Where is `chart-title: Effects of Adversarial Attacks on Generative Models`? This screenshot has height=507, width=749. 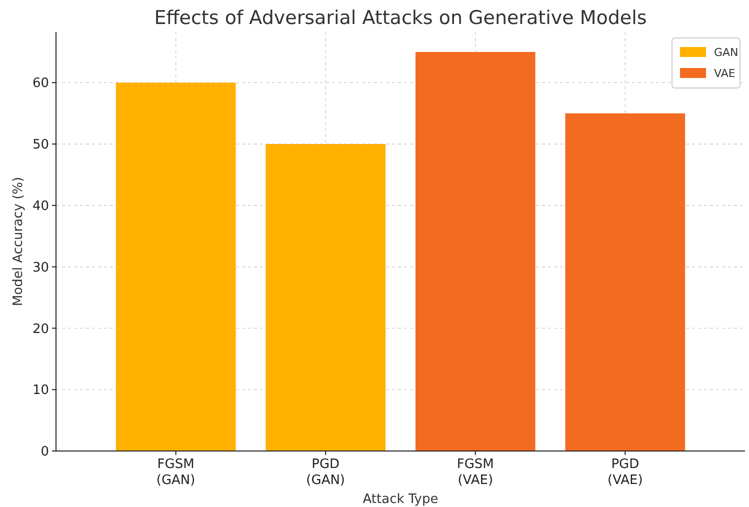 chart-title: Effects of Adversarial Attacks on Generative Models is located at coordinates (400, 18).